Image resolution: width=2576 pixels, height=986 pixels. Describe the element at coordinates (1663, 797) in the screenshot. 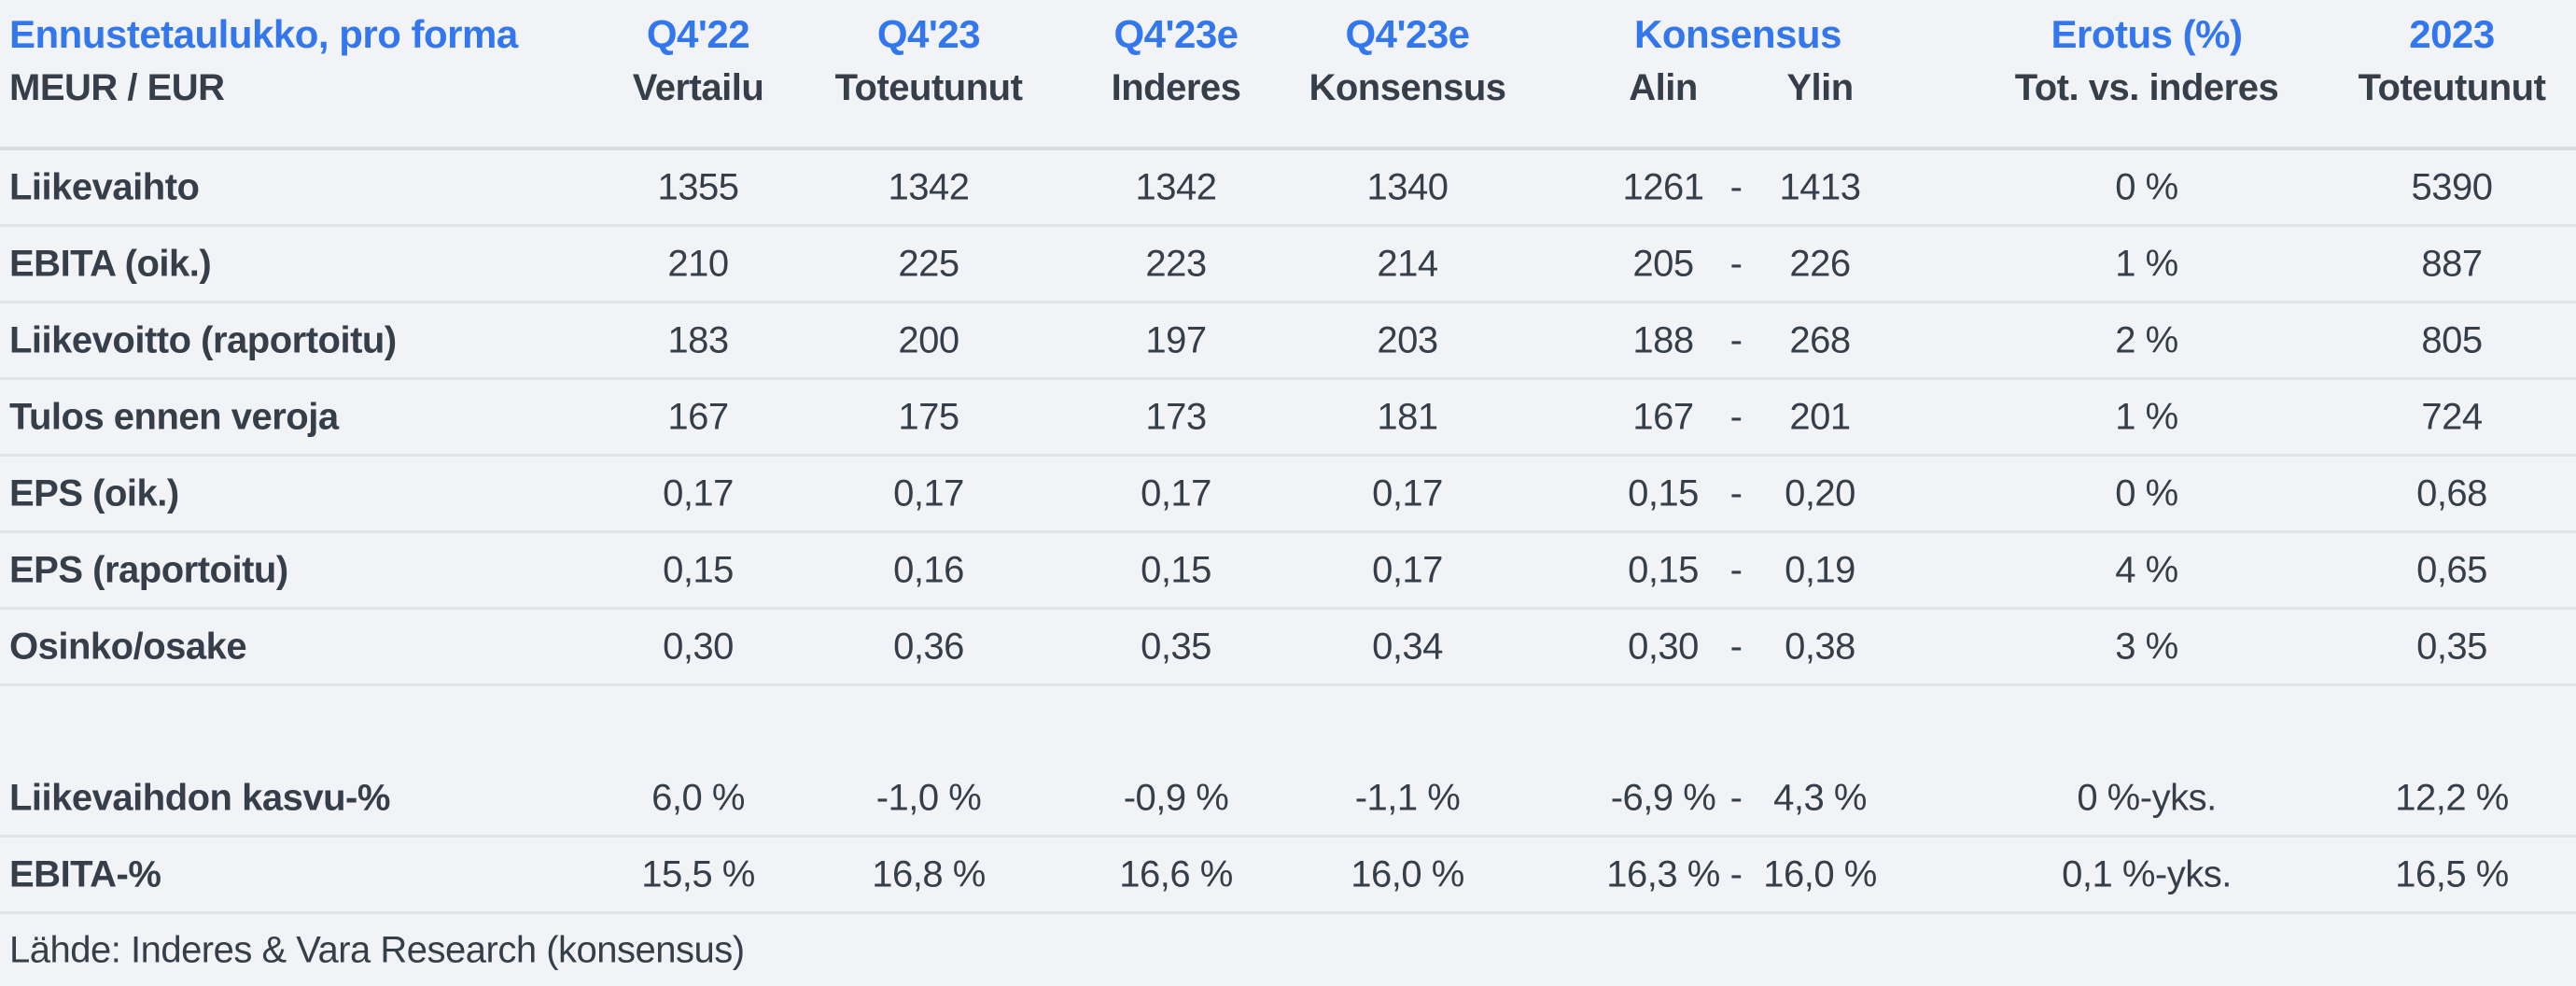

I see `cell-alin: -6,9 %` at that location.